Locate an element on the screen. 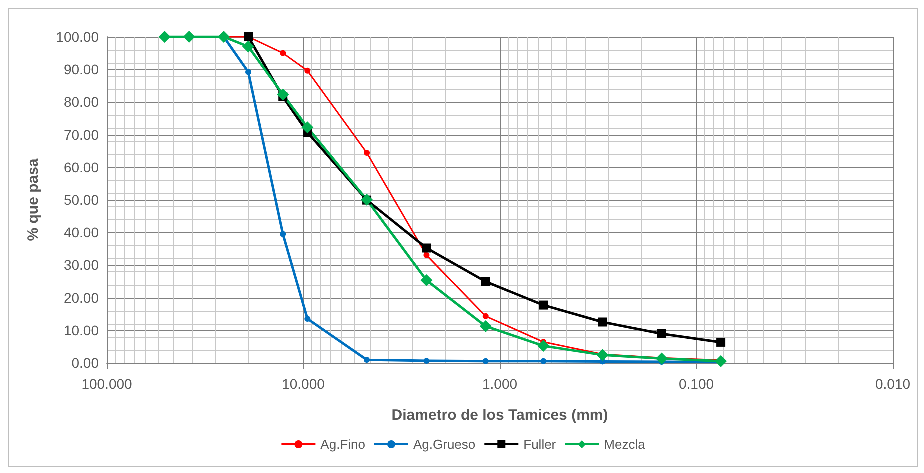 This screenshot has width=924, height=473. y-tick-label: 40.00 is located at coordinates (82, 232).